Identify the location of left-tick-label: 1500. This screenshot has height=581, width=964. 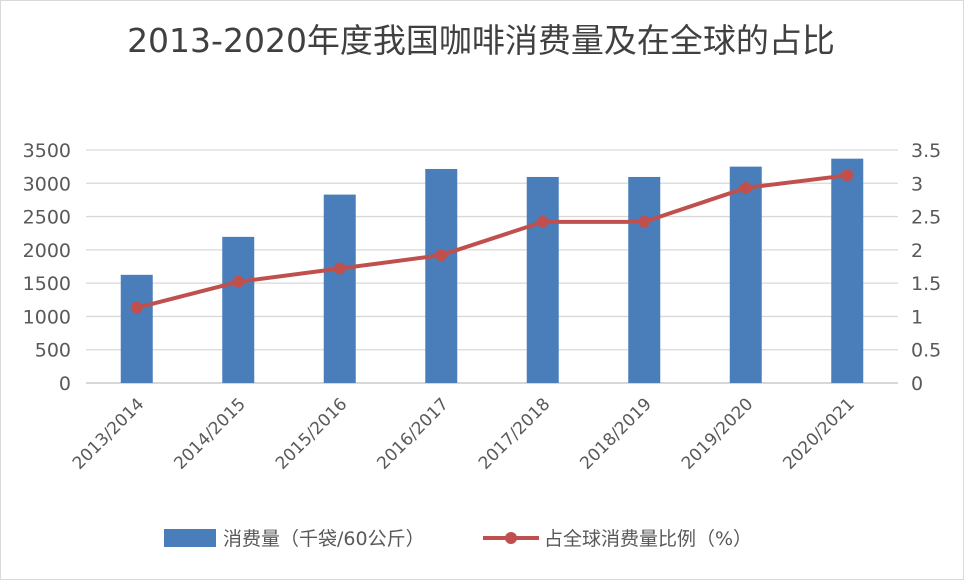
(47, 284).